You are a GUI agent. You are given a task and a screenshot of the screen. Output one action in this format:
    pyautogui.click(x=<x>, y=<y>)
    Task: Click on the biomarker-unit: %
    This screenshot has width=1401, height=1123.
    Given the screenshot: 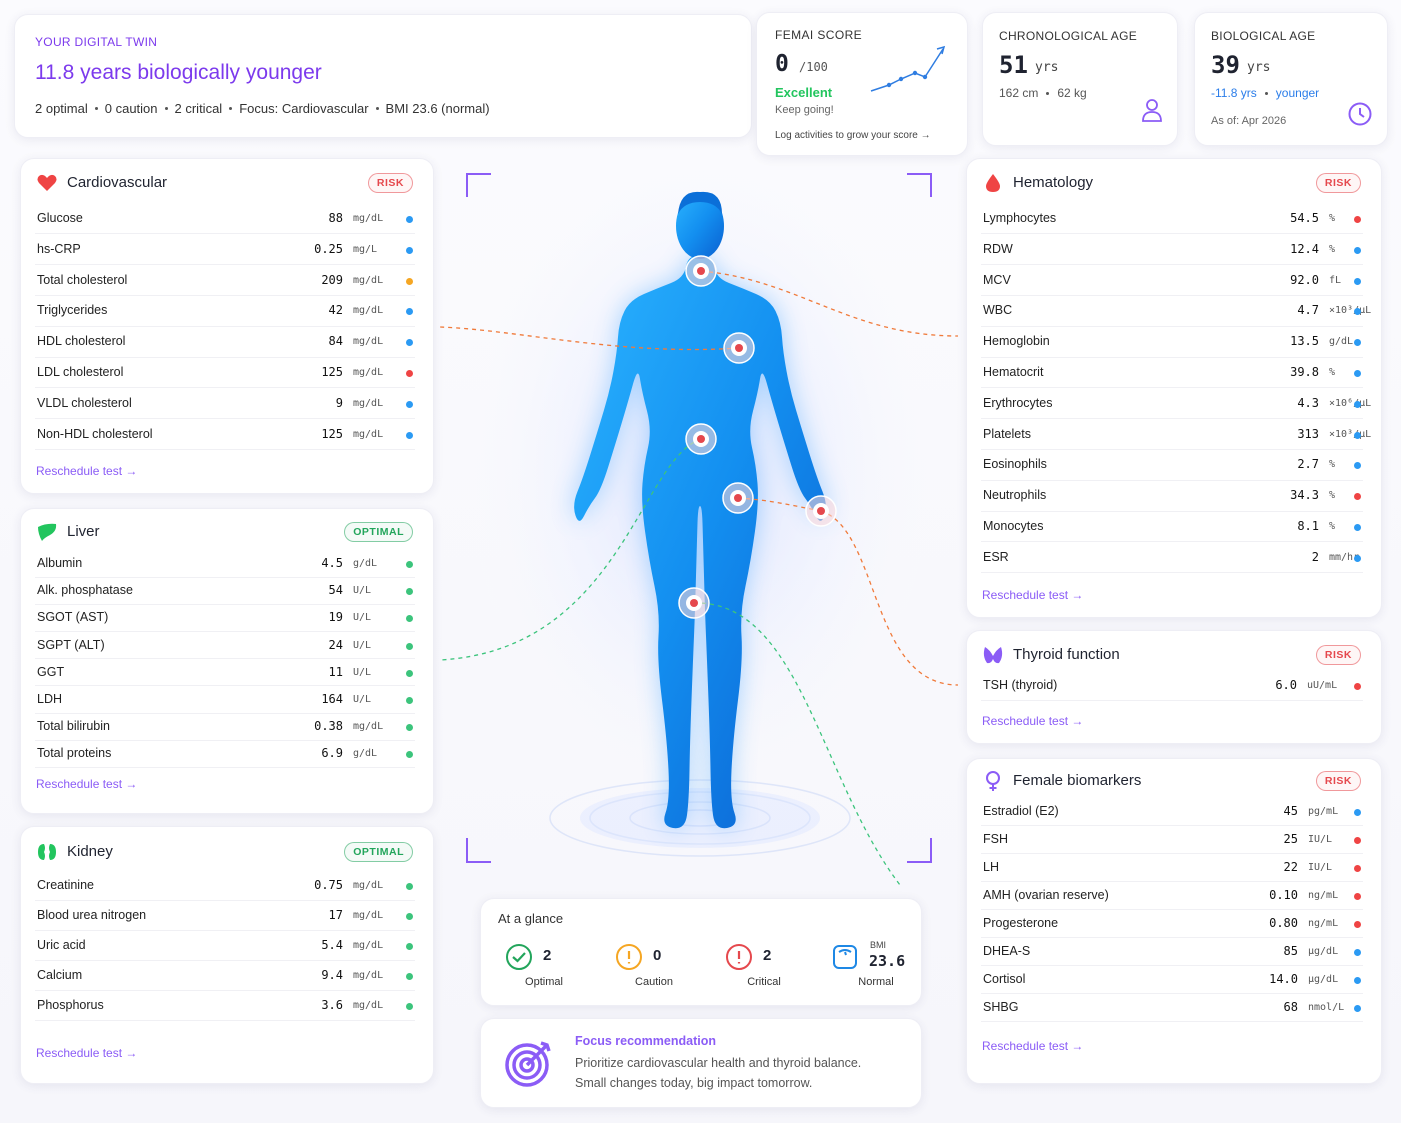 What is the action you would take?
    pyautogui.click(x=1332, y=218)
    